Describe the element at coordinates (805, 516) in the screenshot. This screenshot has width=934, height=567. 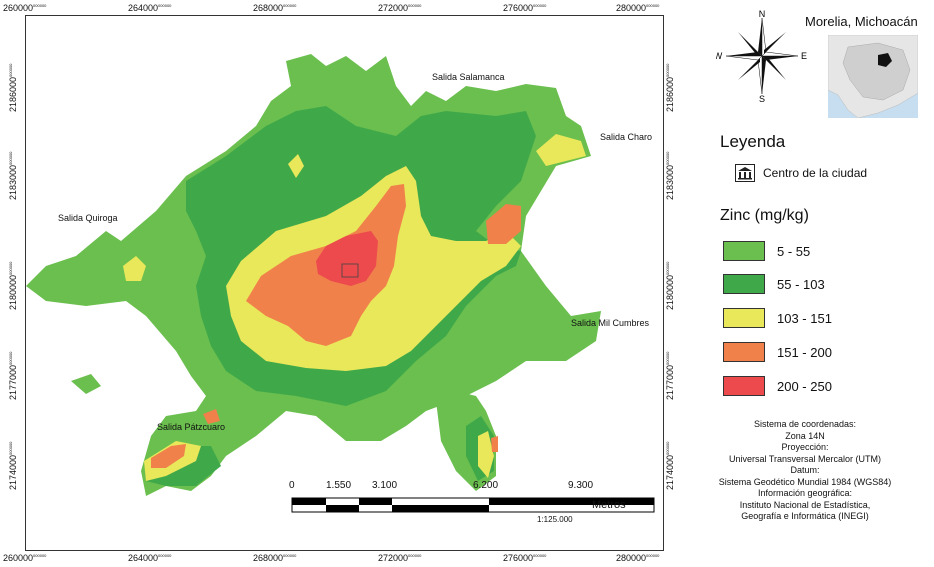
I see `info-line-9: Geografía e Informática (INEGI)` at that location.